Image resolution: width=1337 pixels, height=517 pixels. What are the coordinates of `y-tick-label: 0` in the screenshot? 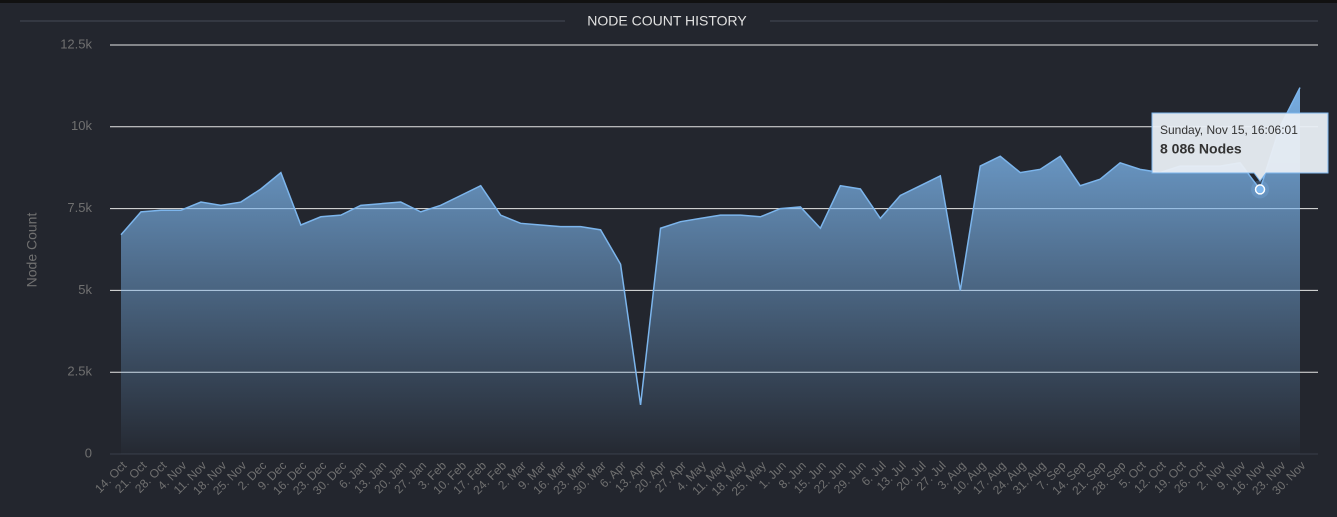 It's located at (88, 452).